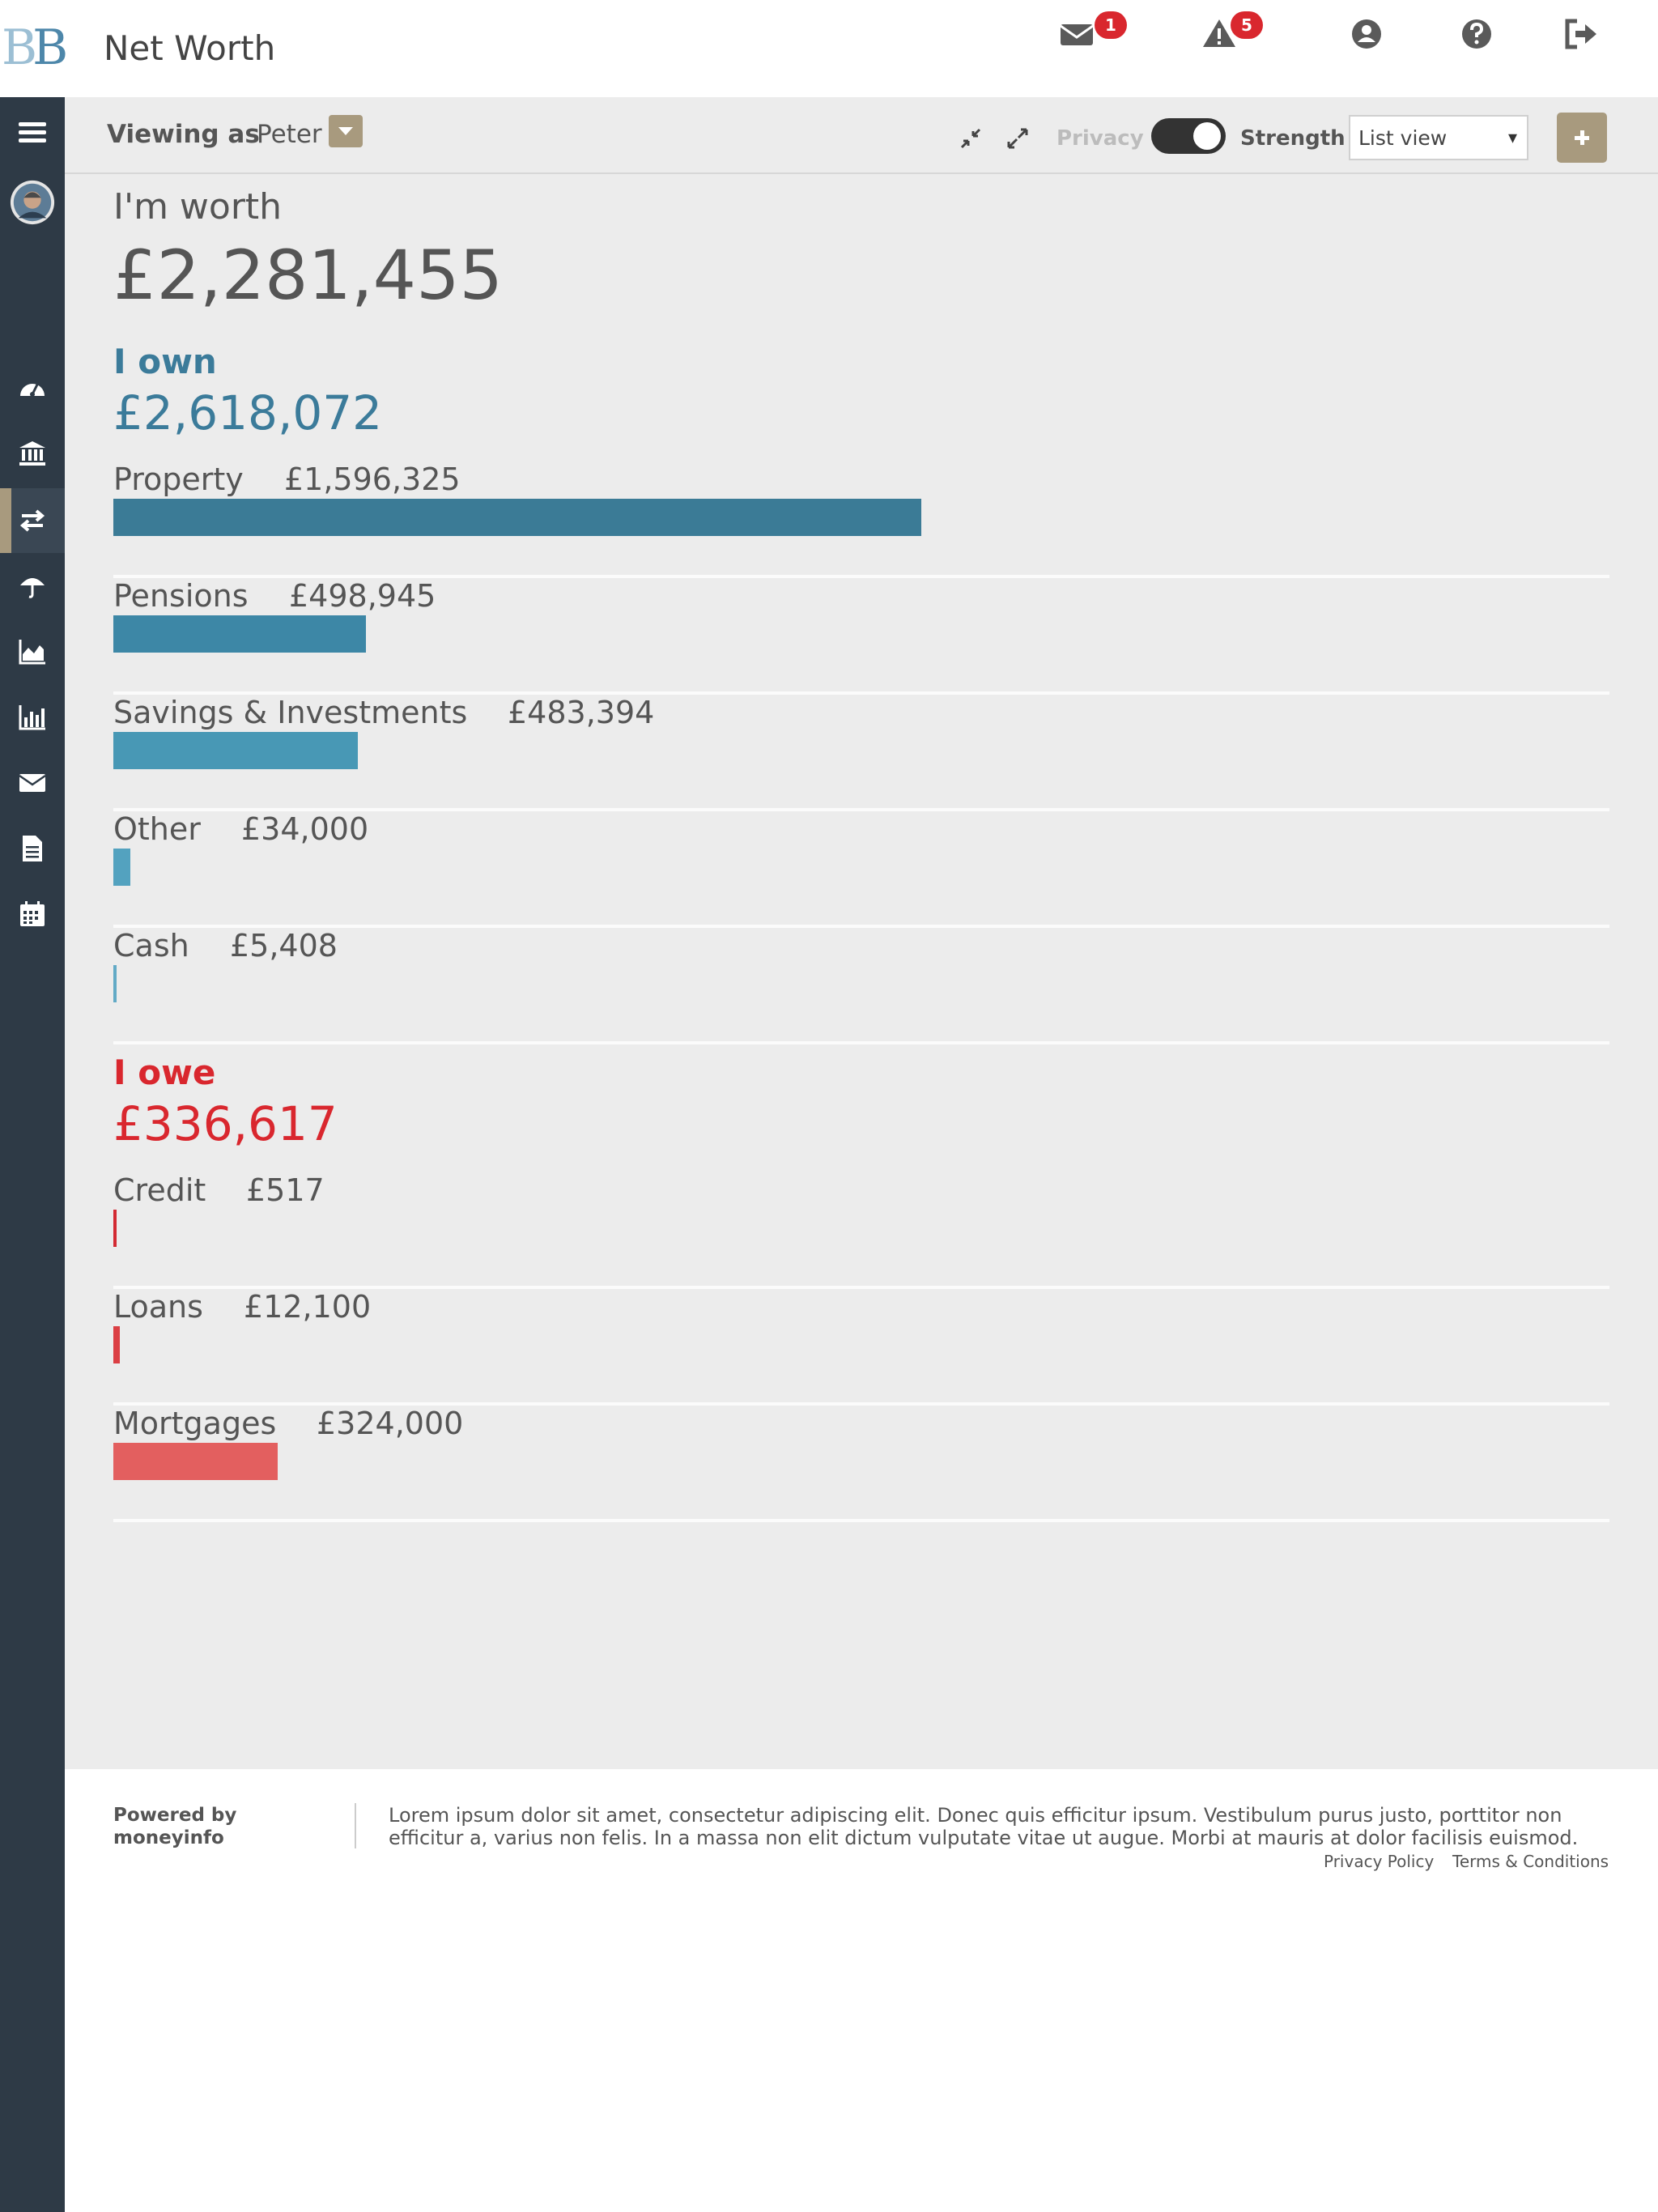 This screenshot has width=1658, height=2212. Describe the element at coordinates (362, 596) in the screenshot. I see `category-value: £498,945` at that location.